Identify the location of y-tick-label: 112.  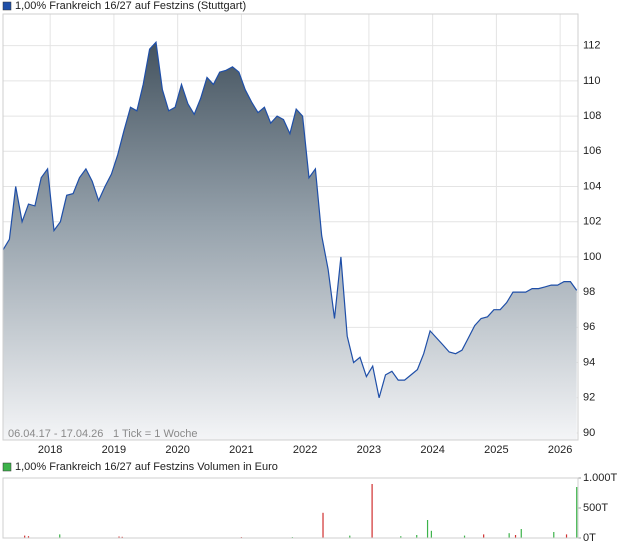
(592, 46).